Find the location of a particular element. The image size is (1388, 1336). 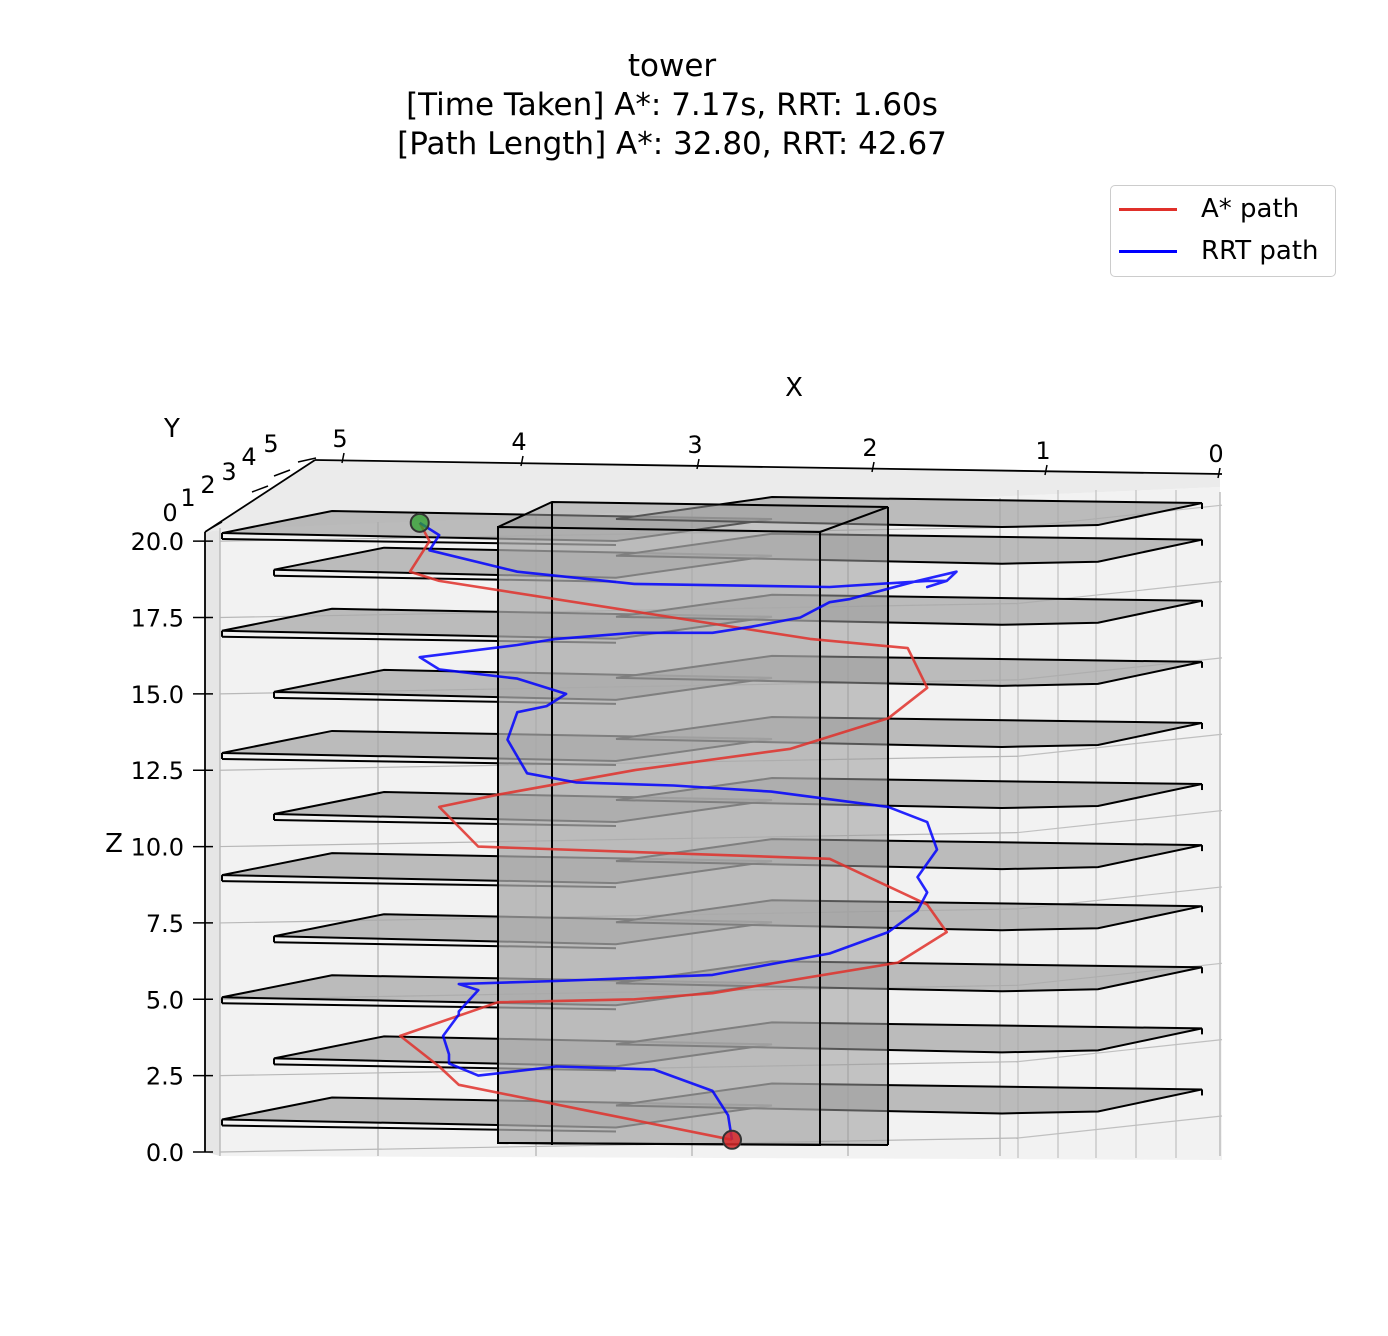

y-tick-label: 1 is located at coordinates (187, 498).